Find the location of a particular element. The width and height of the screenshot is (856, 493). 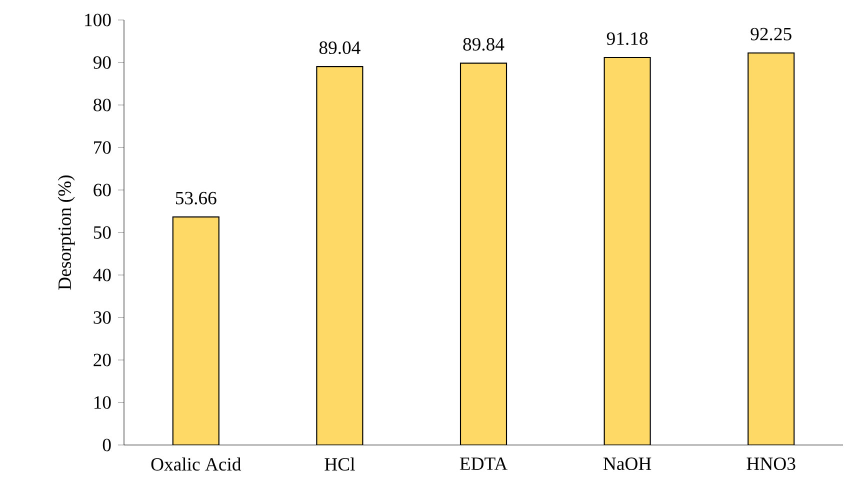

y-tick-label: 40 is located at coordinates (102, 275).